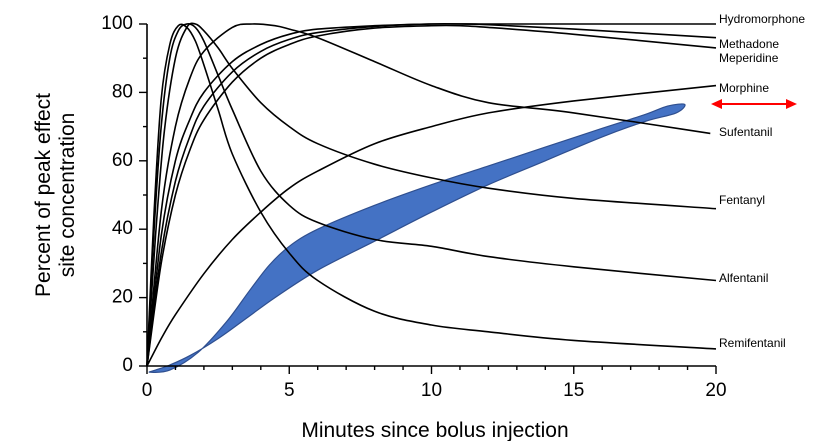 Image resolution: width=835 pixels, height=441 pixels. I want to click on y-tick-label-20: 20, so click(122, 297).